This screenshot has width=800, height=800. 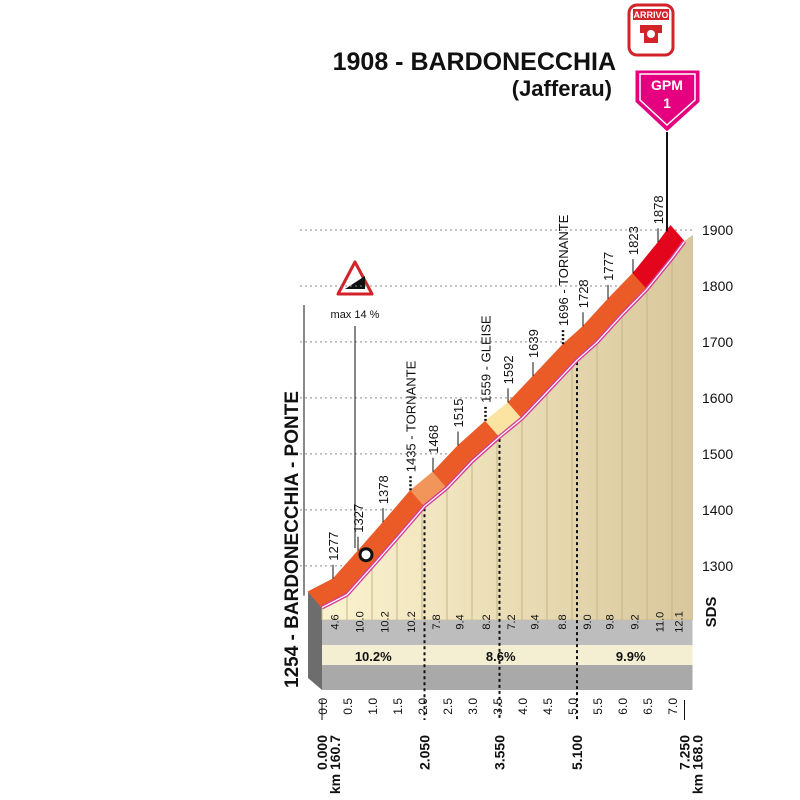 I want to click on x-tick-label: 7.0, so click(x=673, y=706).